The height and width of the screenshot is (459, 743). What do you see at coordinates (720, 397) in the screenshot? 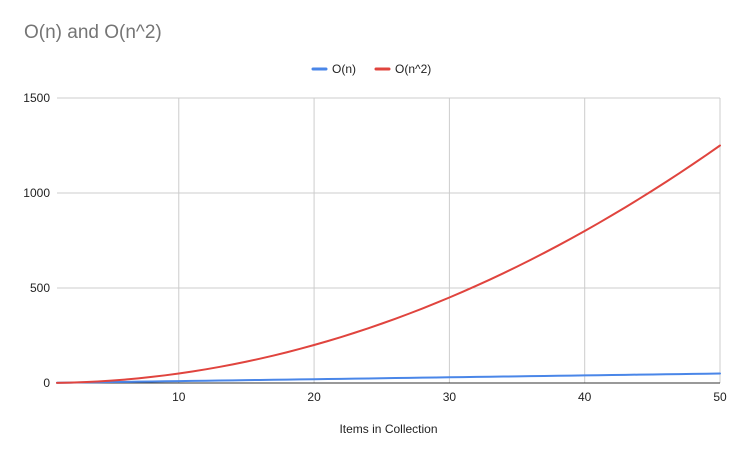
I see `x-tick-label: 50` at bounding box center [720, 397].